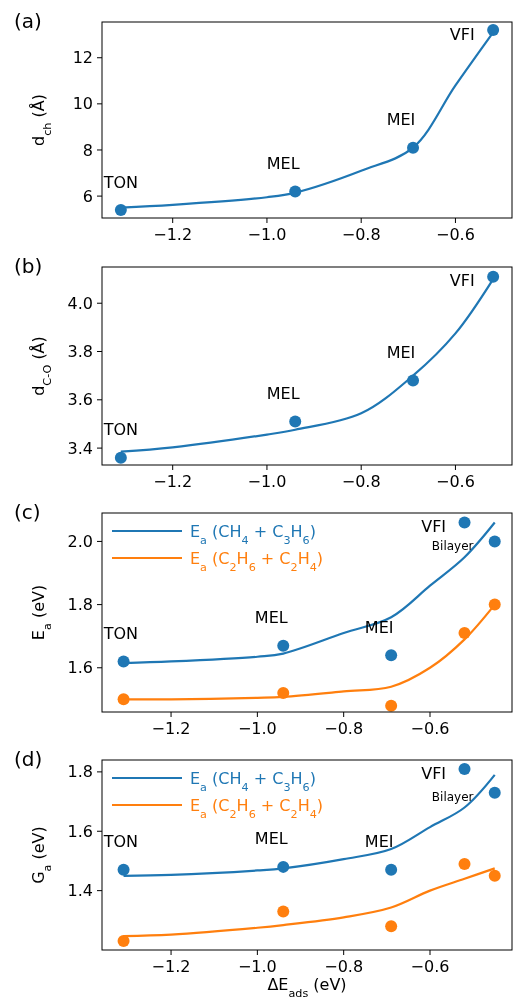  Describe the element at coordinates (80, 303) in the screenshot. I see `y-tick-label: 4.0` at that location.